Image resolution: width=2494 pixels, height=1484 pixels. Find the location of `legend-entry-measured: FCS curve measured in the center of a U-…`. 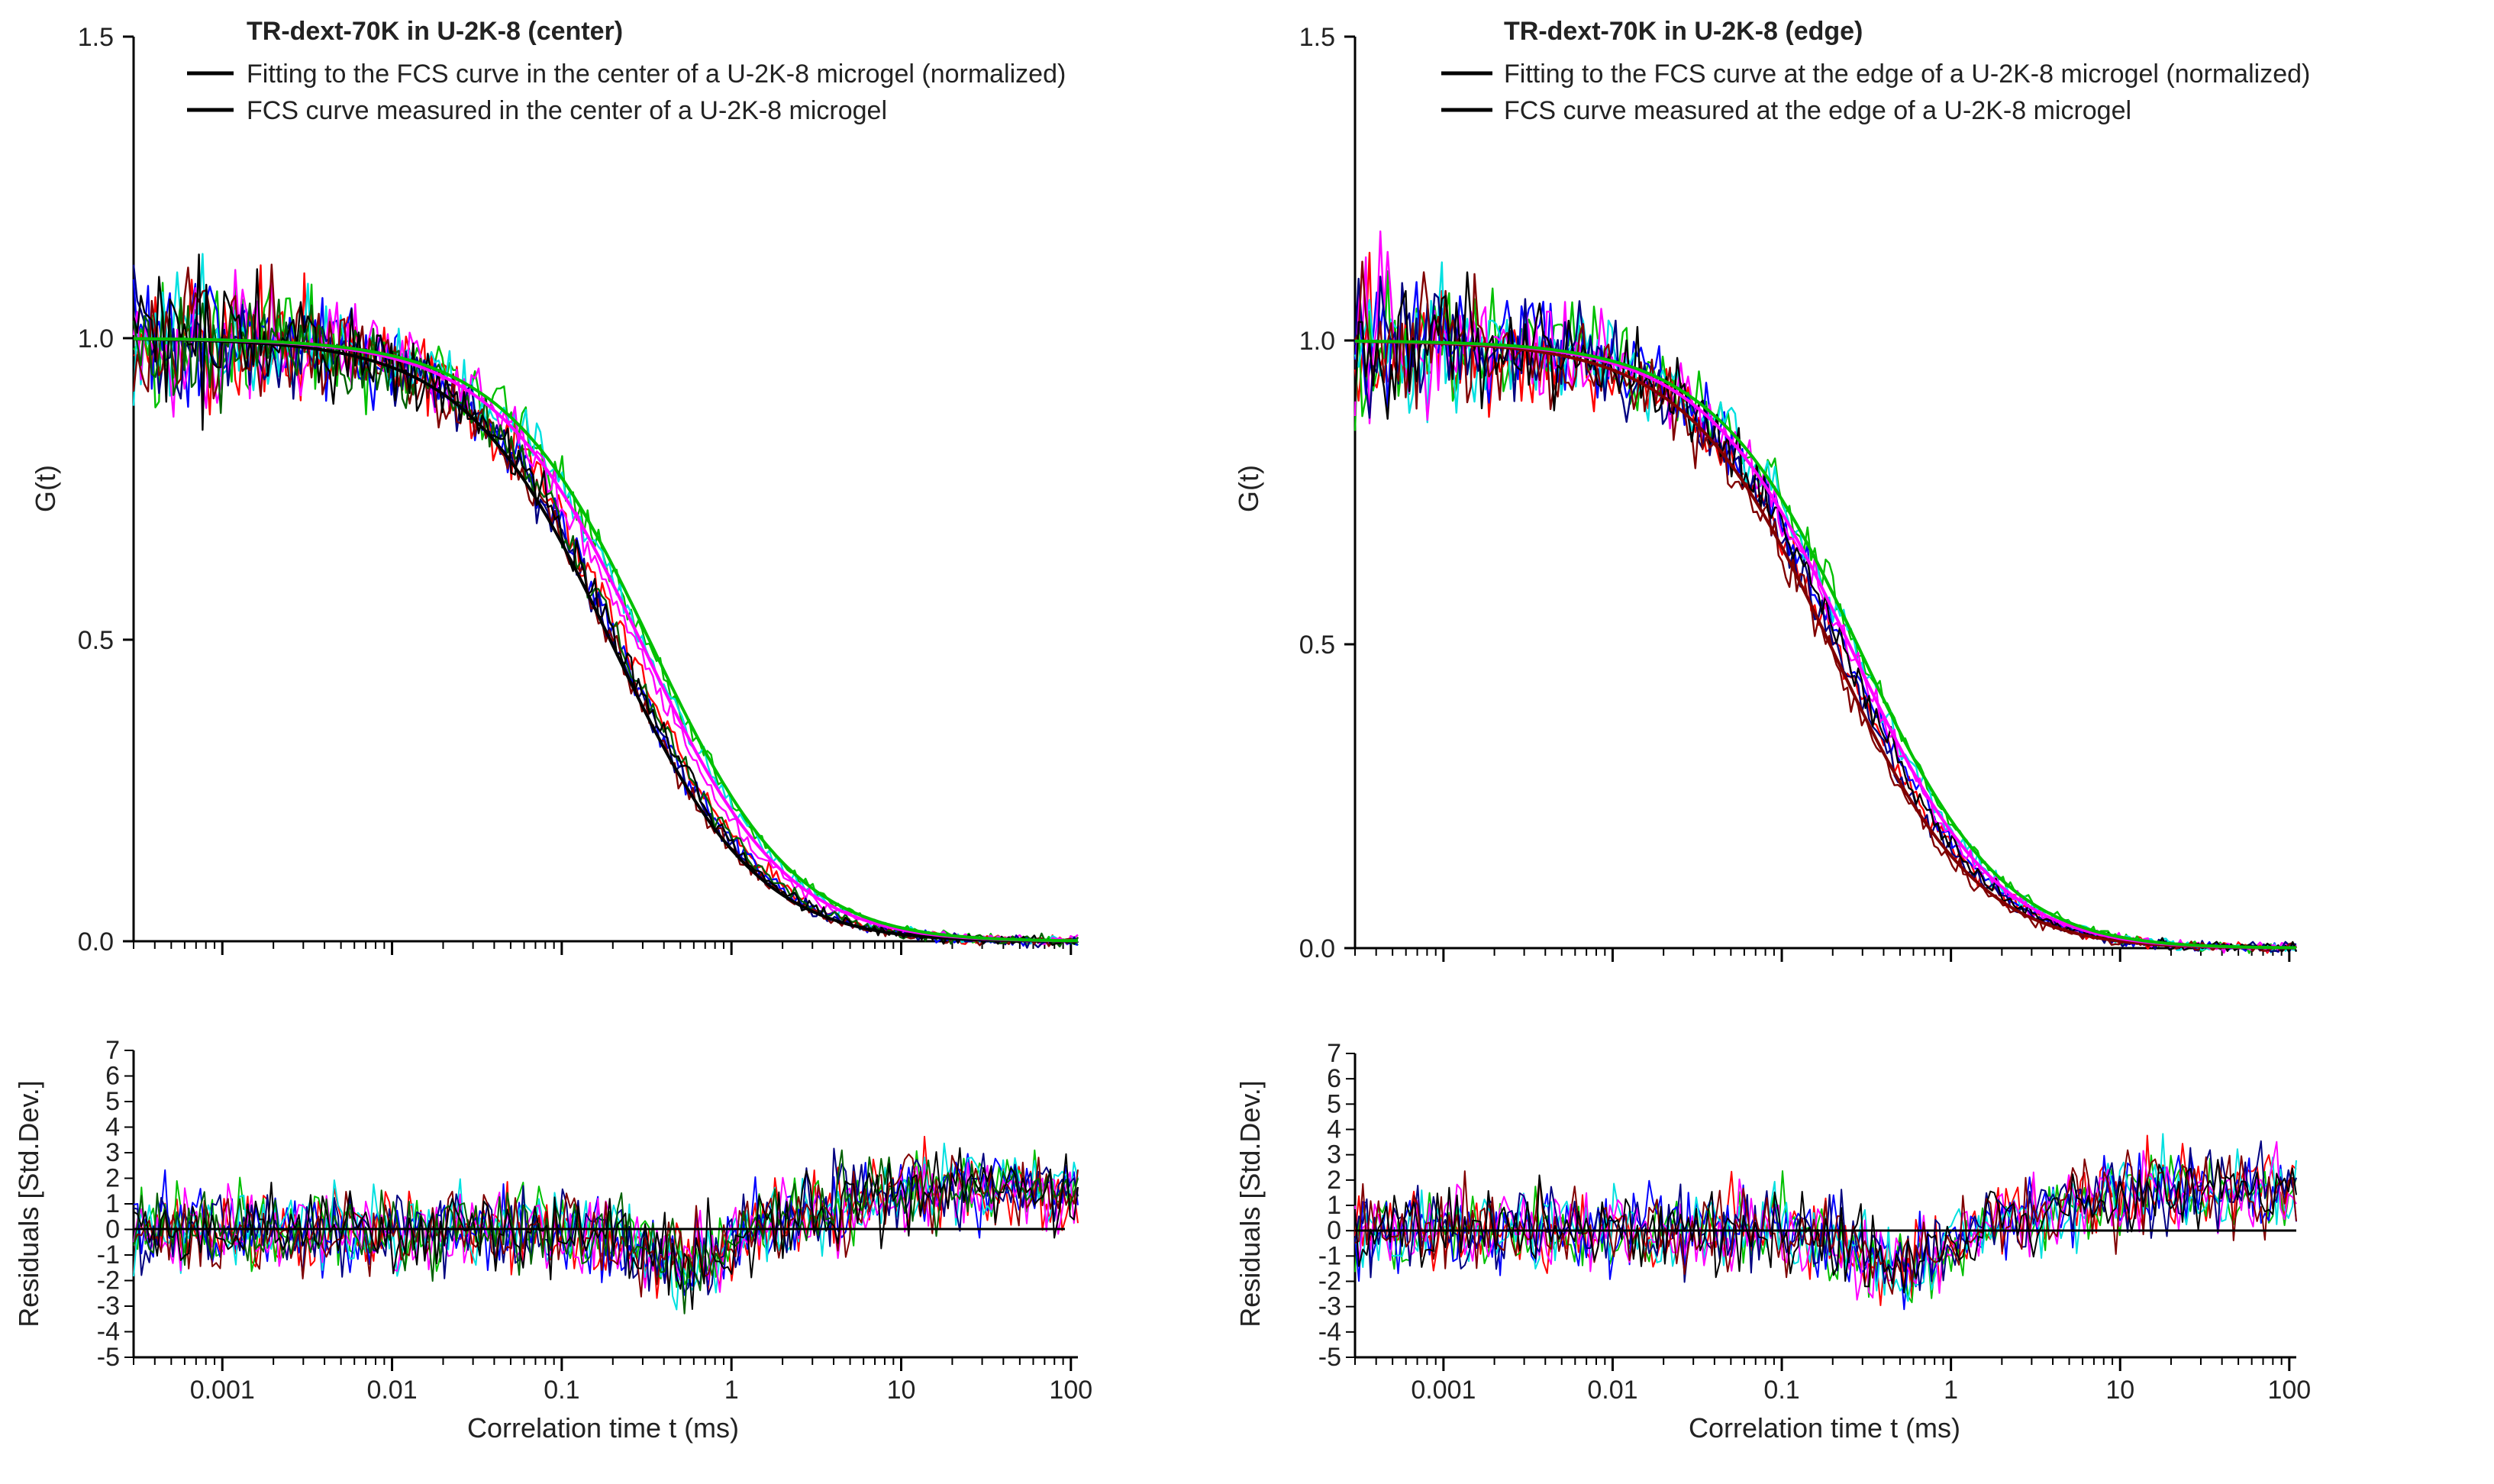

legend-entry-measured: FCS curve measured in the center of a U-… is located at coordinates (567, 110).